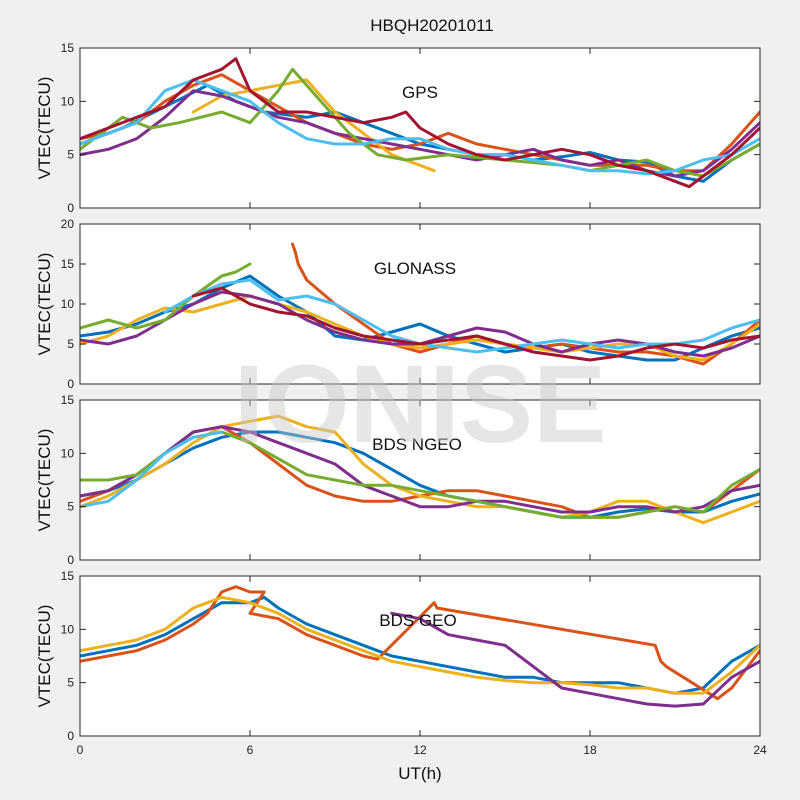 The width and height of the screenshot is (800, 800). What do you see at coordinates (590, 750) in the screenshot?
I see `x-tick-label: 18` at bounding box center [590, 750].